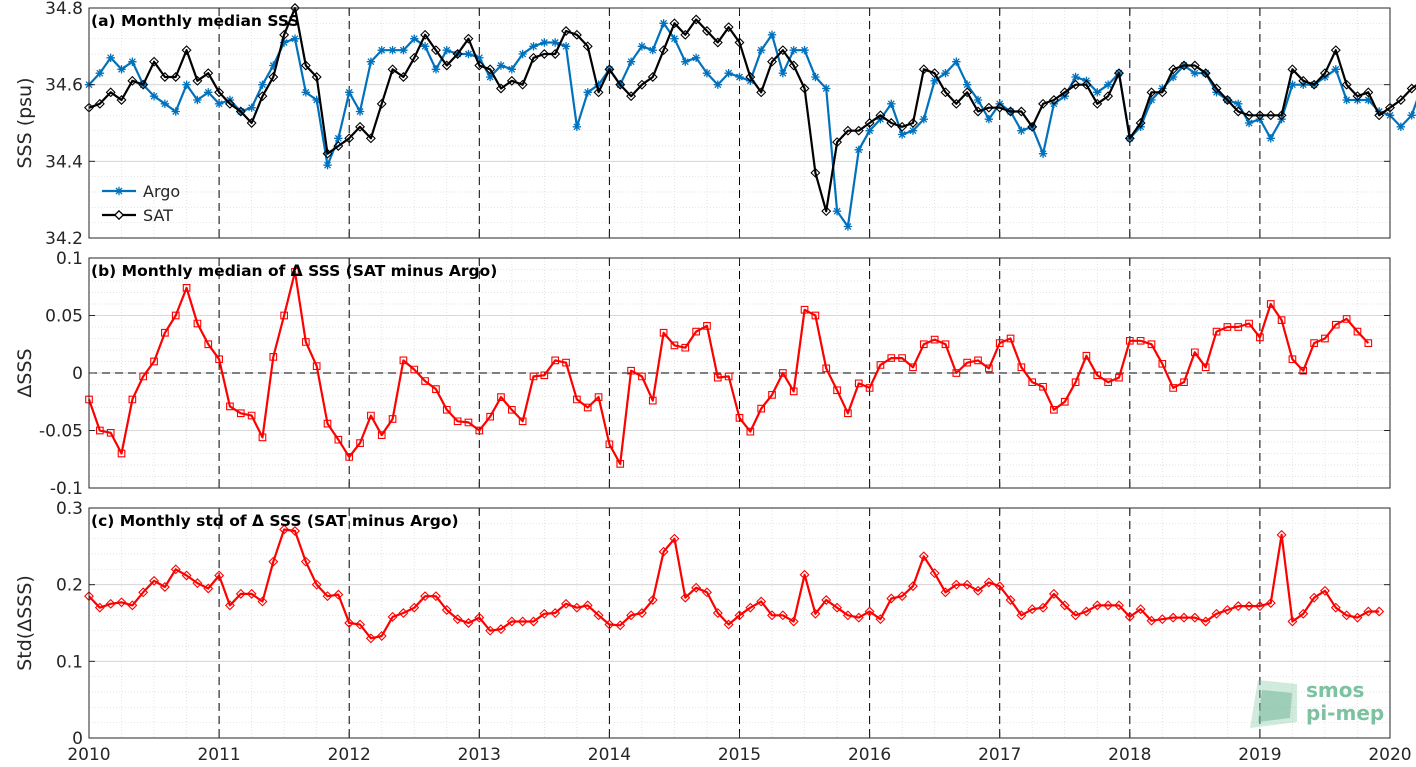 This screenshot has height=767, width=1416. Describe the element at coordinates (64, 162) in the screenshot. I see `y-tick-label: 34.4` at that location.